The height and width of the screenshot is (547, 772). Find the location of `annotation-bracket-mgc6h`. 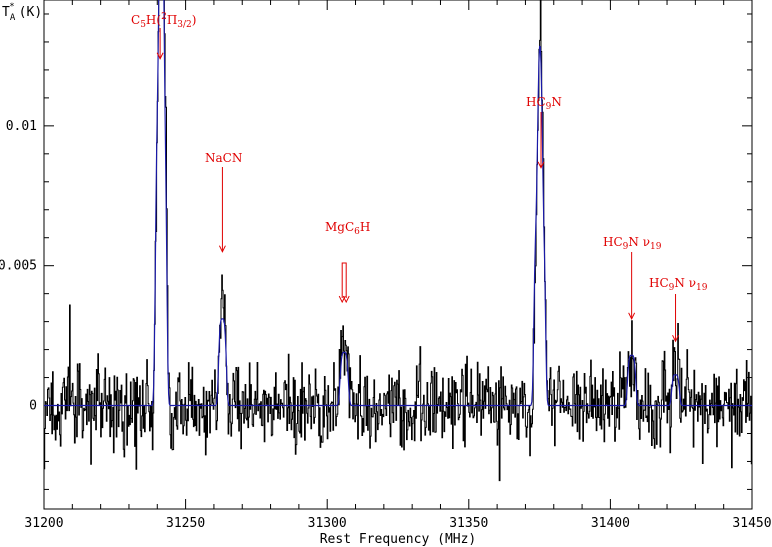

annotation-bracket-mgc6h is located at coordinates (344, 280).